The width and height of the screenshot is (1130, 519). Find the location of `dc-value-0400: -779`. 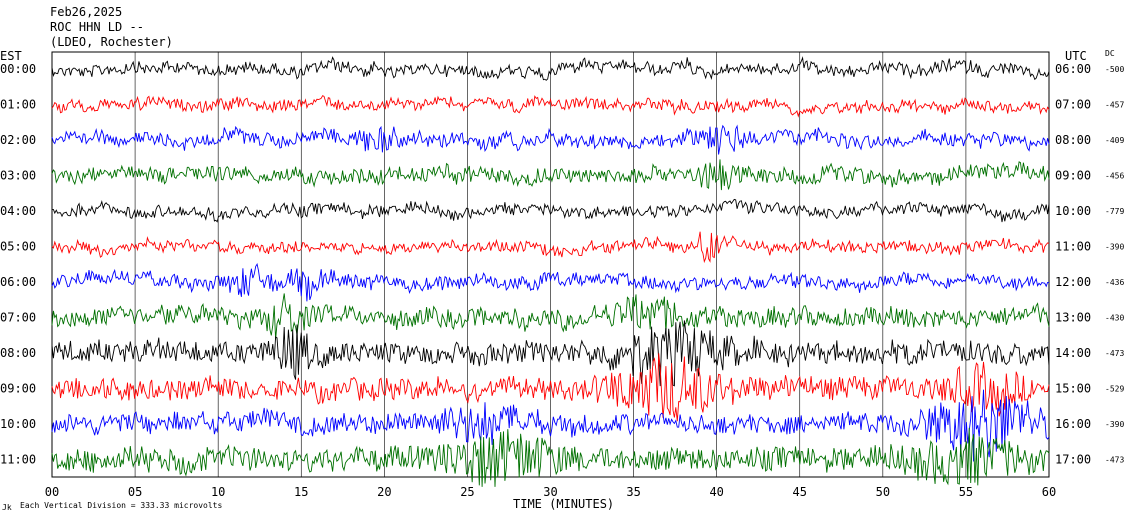

dc-value-0400: -779 is located at coordinates (1114, 211).